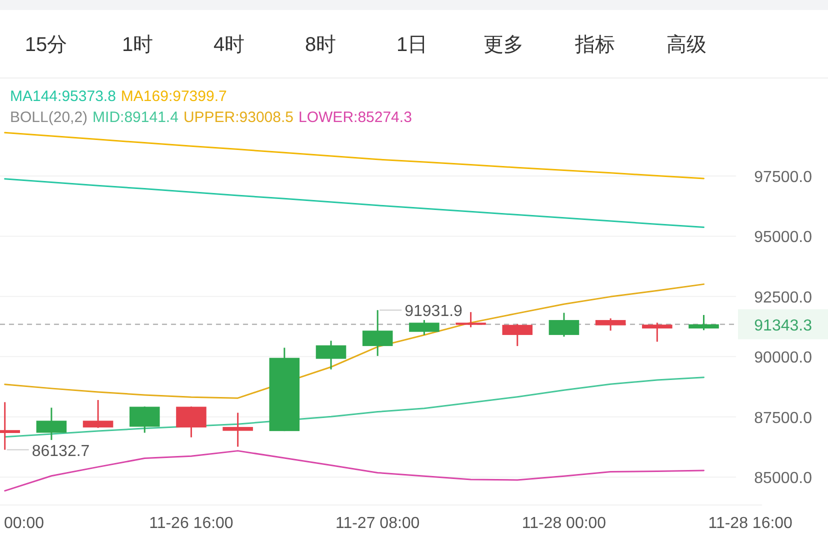 The width and height of the screenshot is (828, 536). Describe the element at coordinates (783, 297) in the screenshot. I see `y-tick-label: 92500.0` at that location.